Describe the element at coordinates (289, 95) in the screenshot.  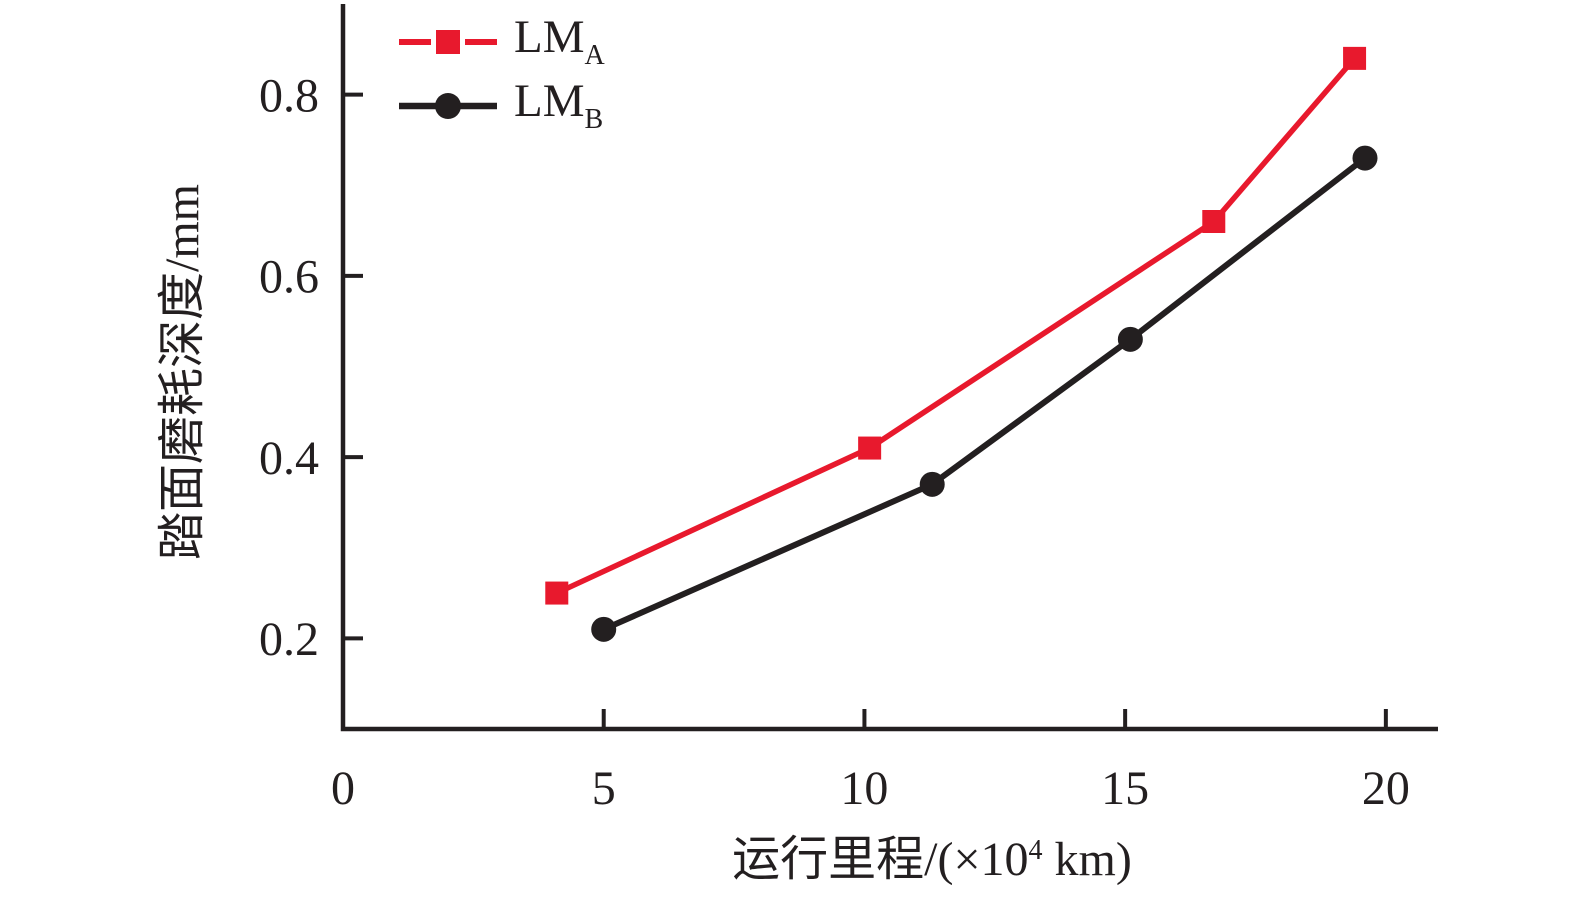
I see `y-tick-label: 0.8` at that location.